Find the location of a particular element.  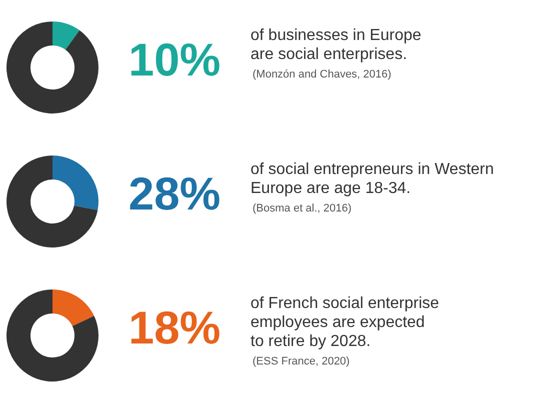

chart-title: 10% is located at coordinates (174, 60).